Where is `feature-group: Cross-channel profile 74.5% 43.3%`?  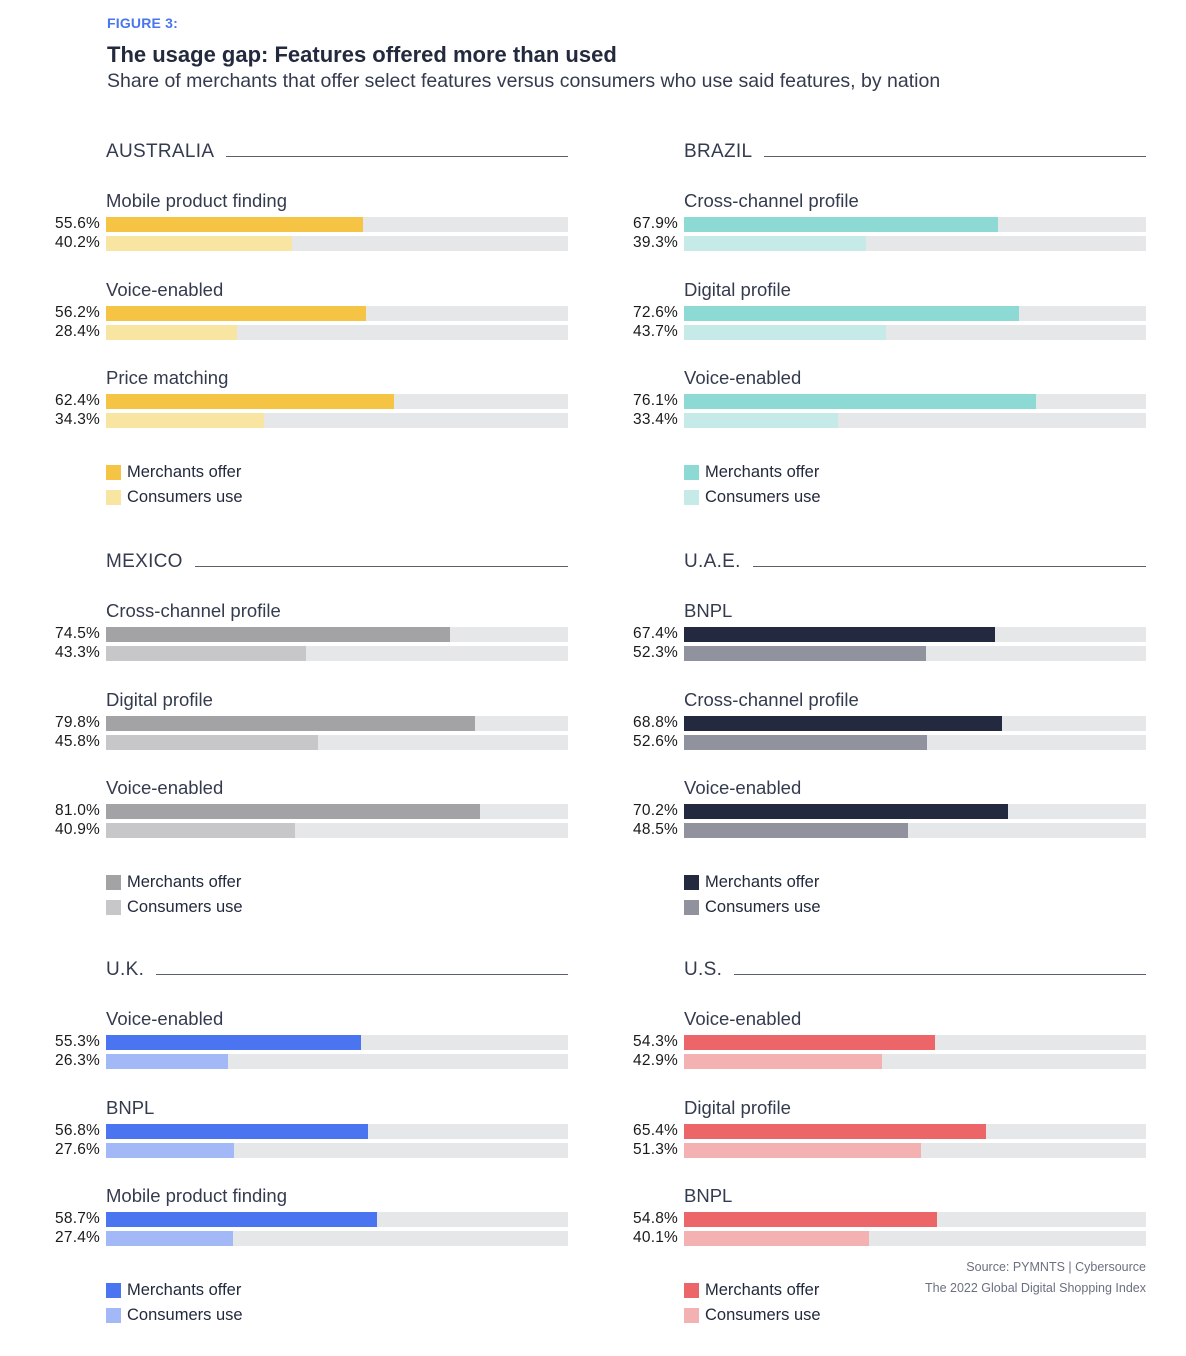
feature-group: Cross-channel profile 74.5% 43.3% is located at coordinates (300, 635).